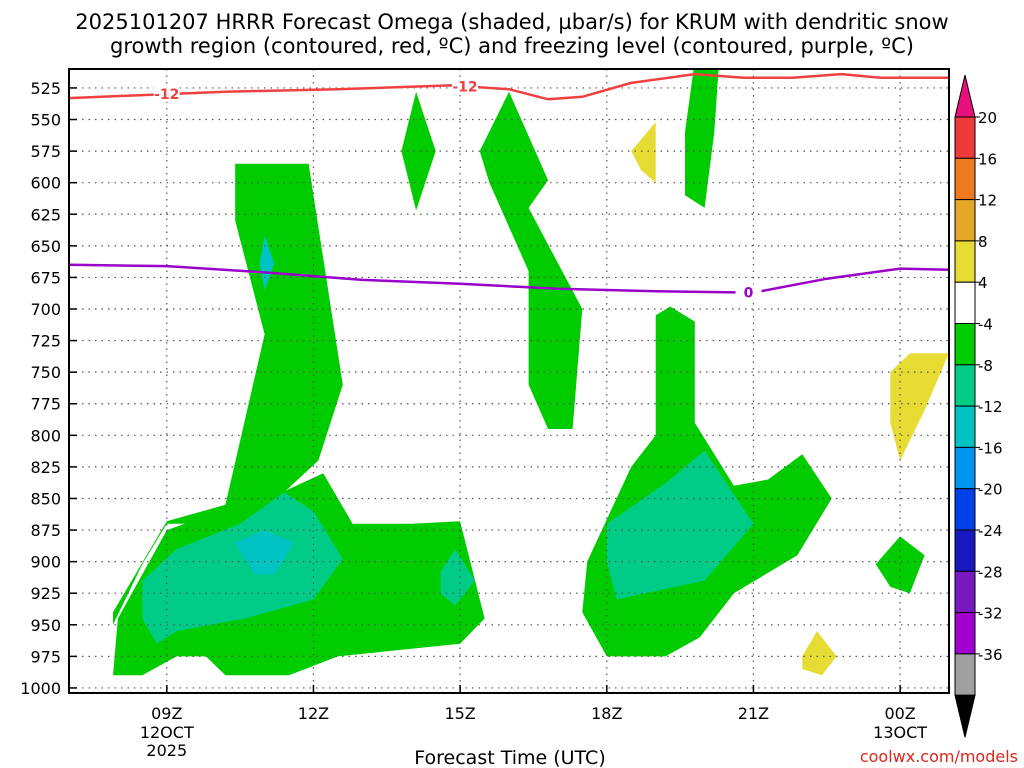 Image resolution: width=1024 pixels, height=768 pixels. I want to click on freezing-contour-label-0: 0, so click(749, 294).